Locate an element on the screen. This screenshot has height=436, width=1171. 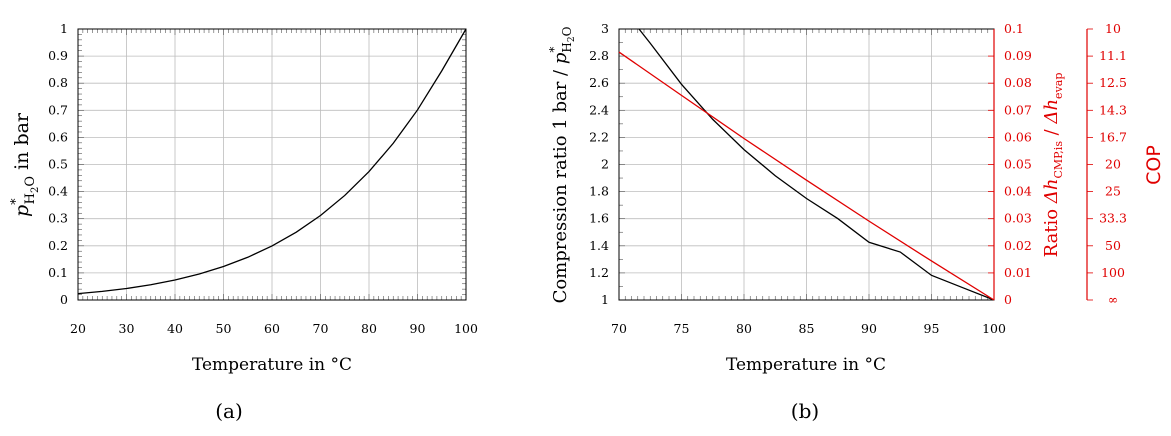
panel-b-left-axis-label: Compression ratio 1 bar / p*H2O is located at coordinates (562, 164).